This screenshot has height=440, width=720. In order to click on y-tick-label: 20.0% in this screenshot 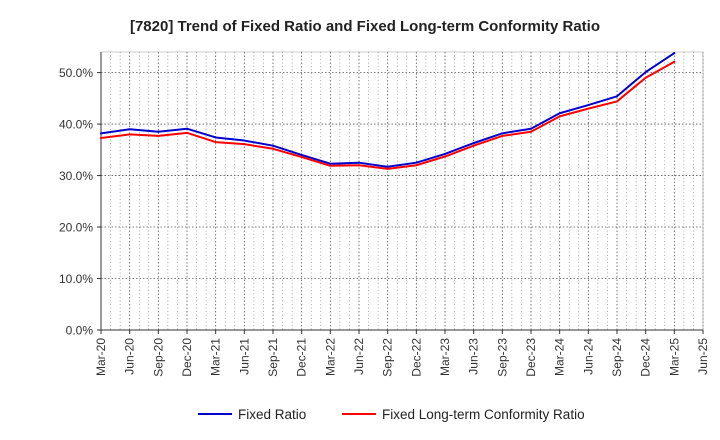, I will do `click(76, 228)`.